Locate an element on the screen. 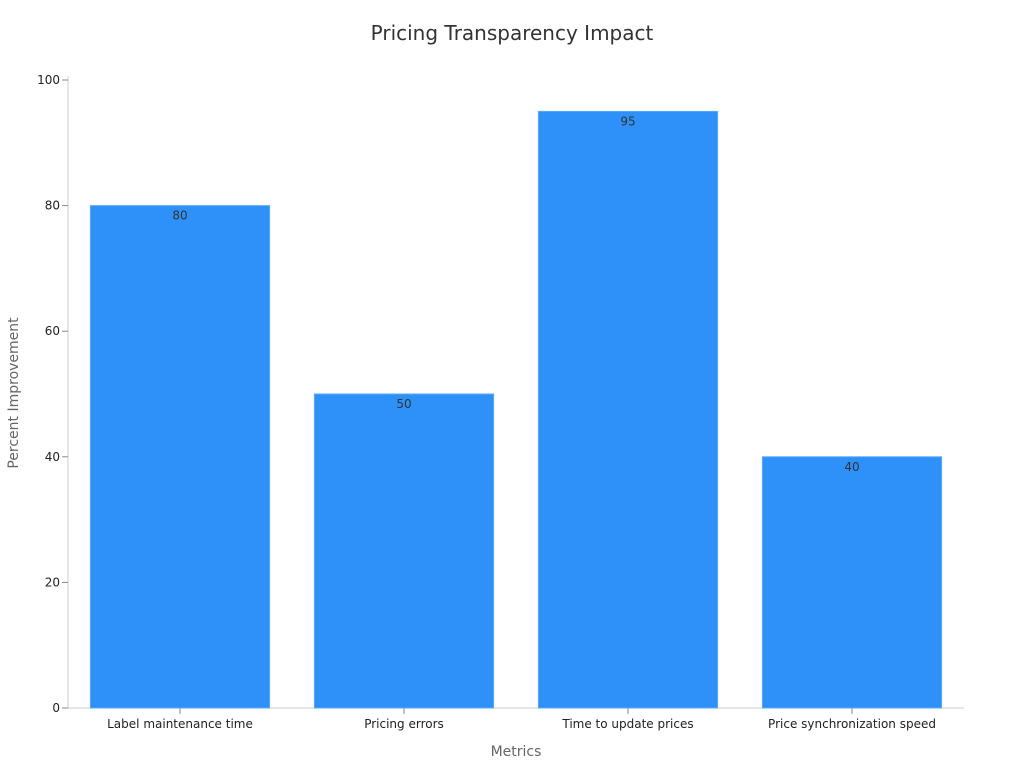 This screenshot has width=1024, height=768. y-tick-label: 0 is located at coordinates (56, 708).